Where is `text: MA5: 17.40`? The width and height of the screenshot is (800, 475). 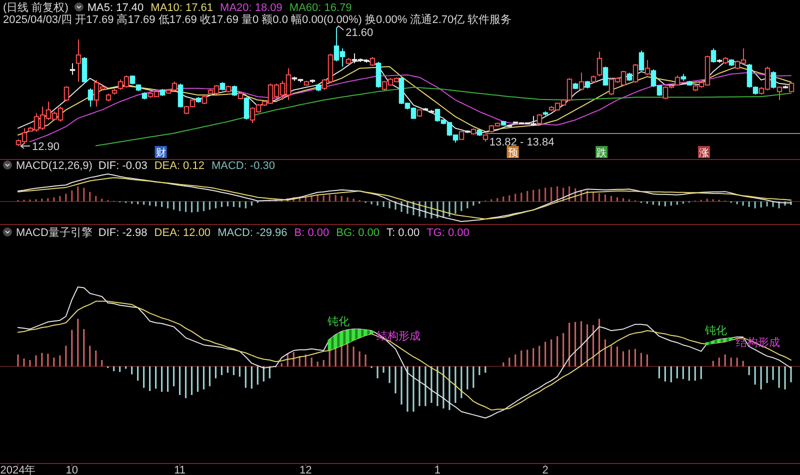
text: MA5: 17.40 is located at coordinates (115, 8).